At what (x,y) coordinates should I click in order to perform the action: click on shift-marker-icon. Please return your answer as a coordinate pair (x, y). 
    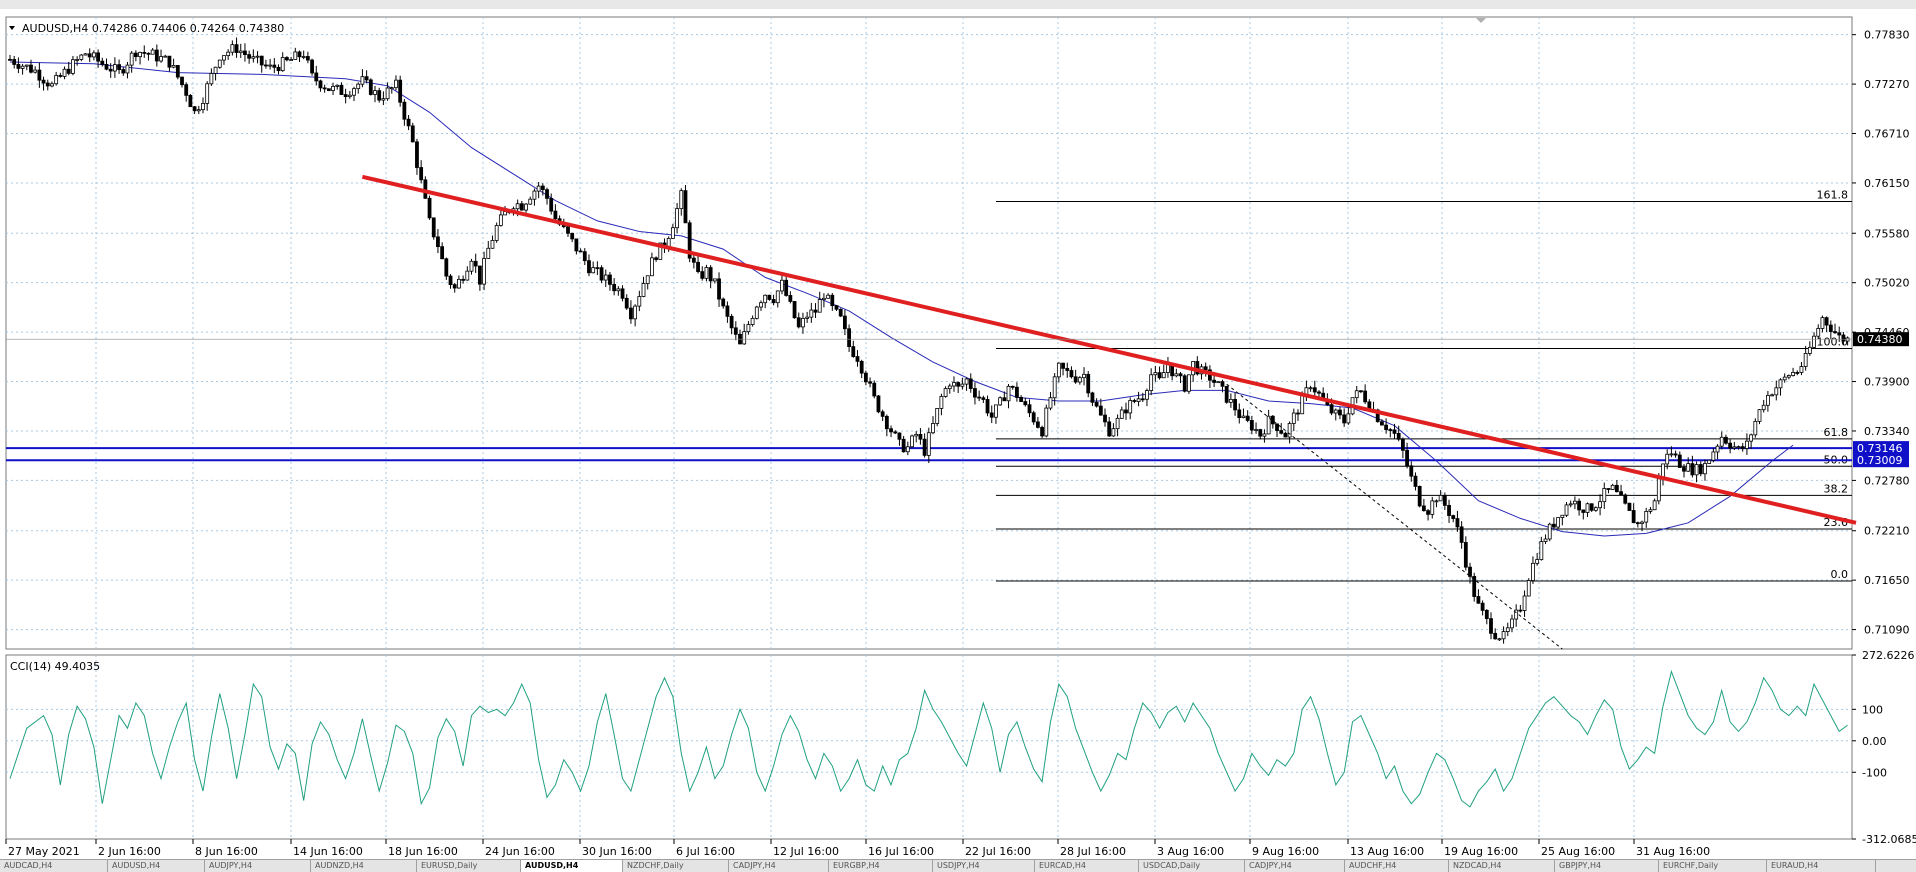
    Looking at the image, I should click on (1481, 20).